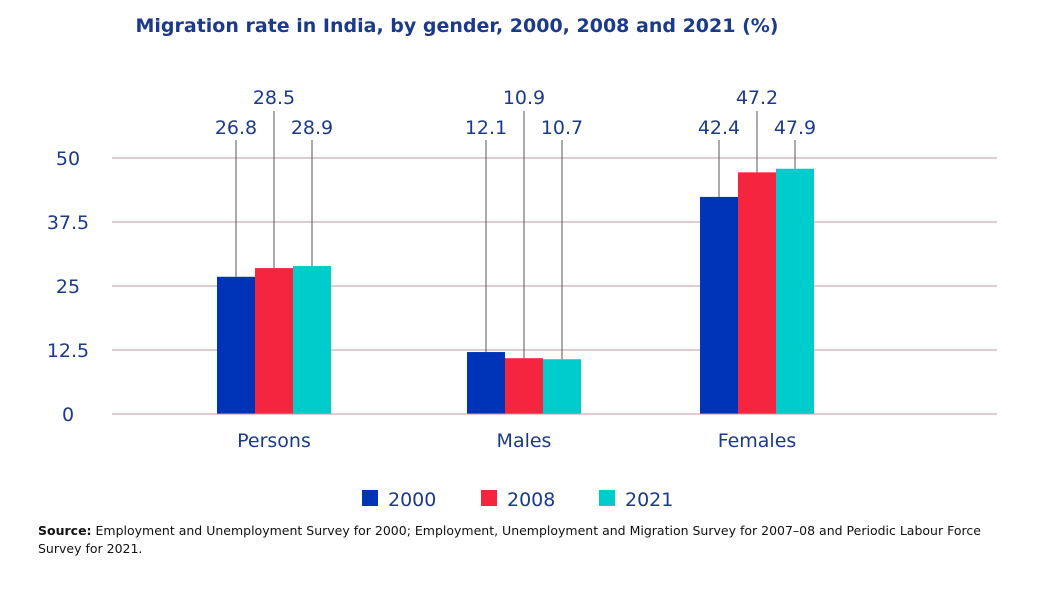  Describe the element at coordinates (274, 98) in the screenshot. I see `data-label: 28.5` at that location.